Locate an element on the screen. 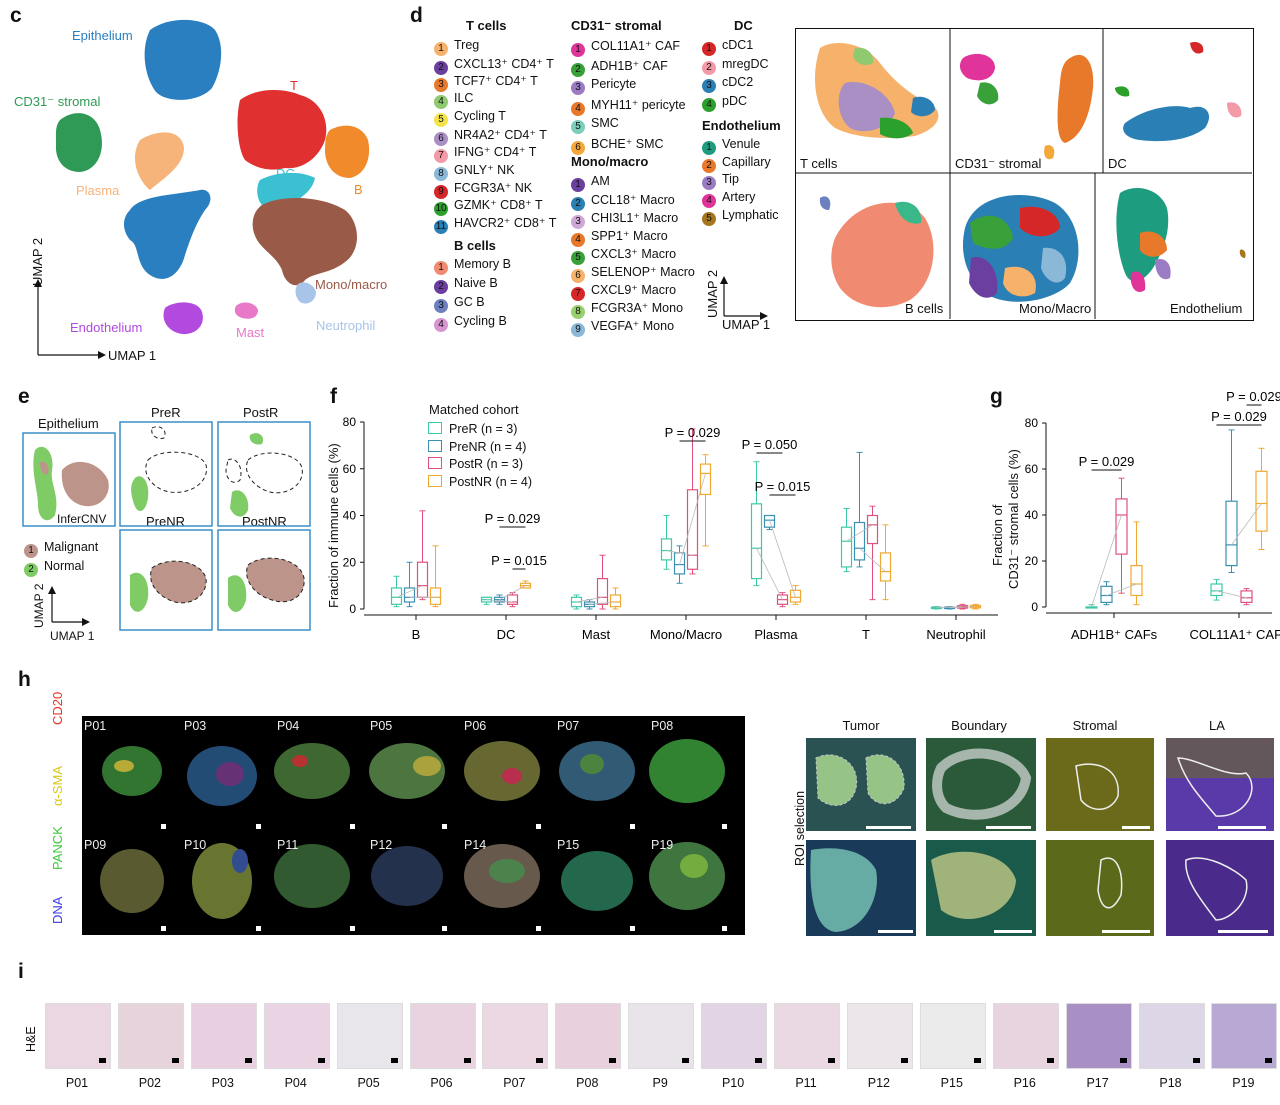 The width and height of the screenshot is (1280, 1105). legend-mono-item: 5 CXCL3⁺ Macro is located at coordinates (623, 255).